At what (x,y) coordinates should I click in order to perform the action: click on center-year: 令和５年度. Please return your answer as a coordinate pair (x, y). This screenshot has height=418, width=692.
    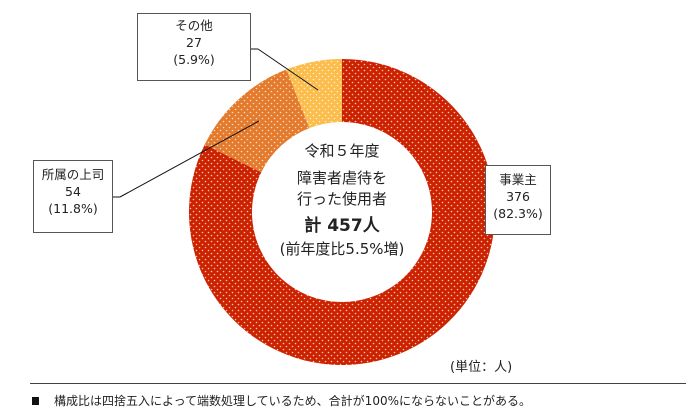
    Looking at the image, I should click on (342, 151).